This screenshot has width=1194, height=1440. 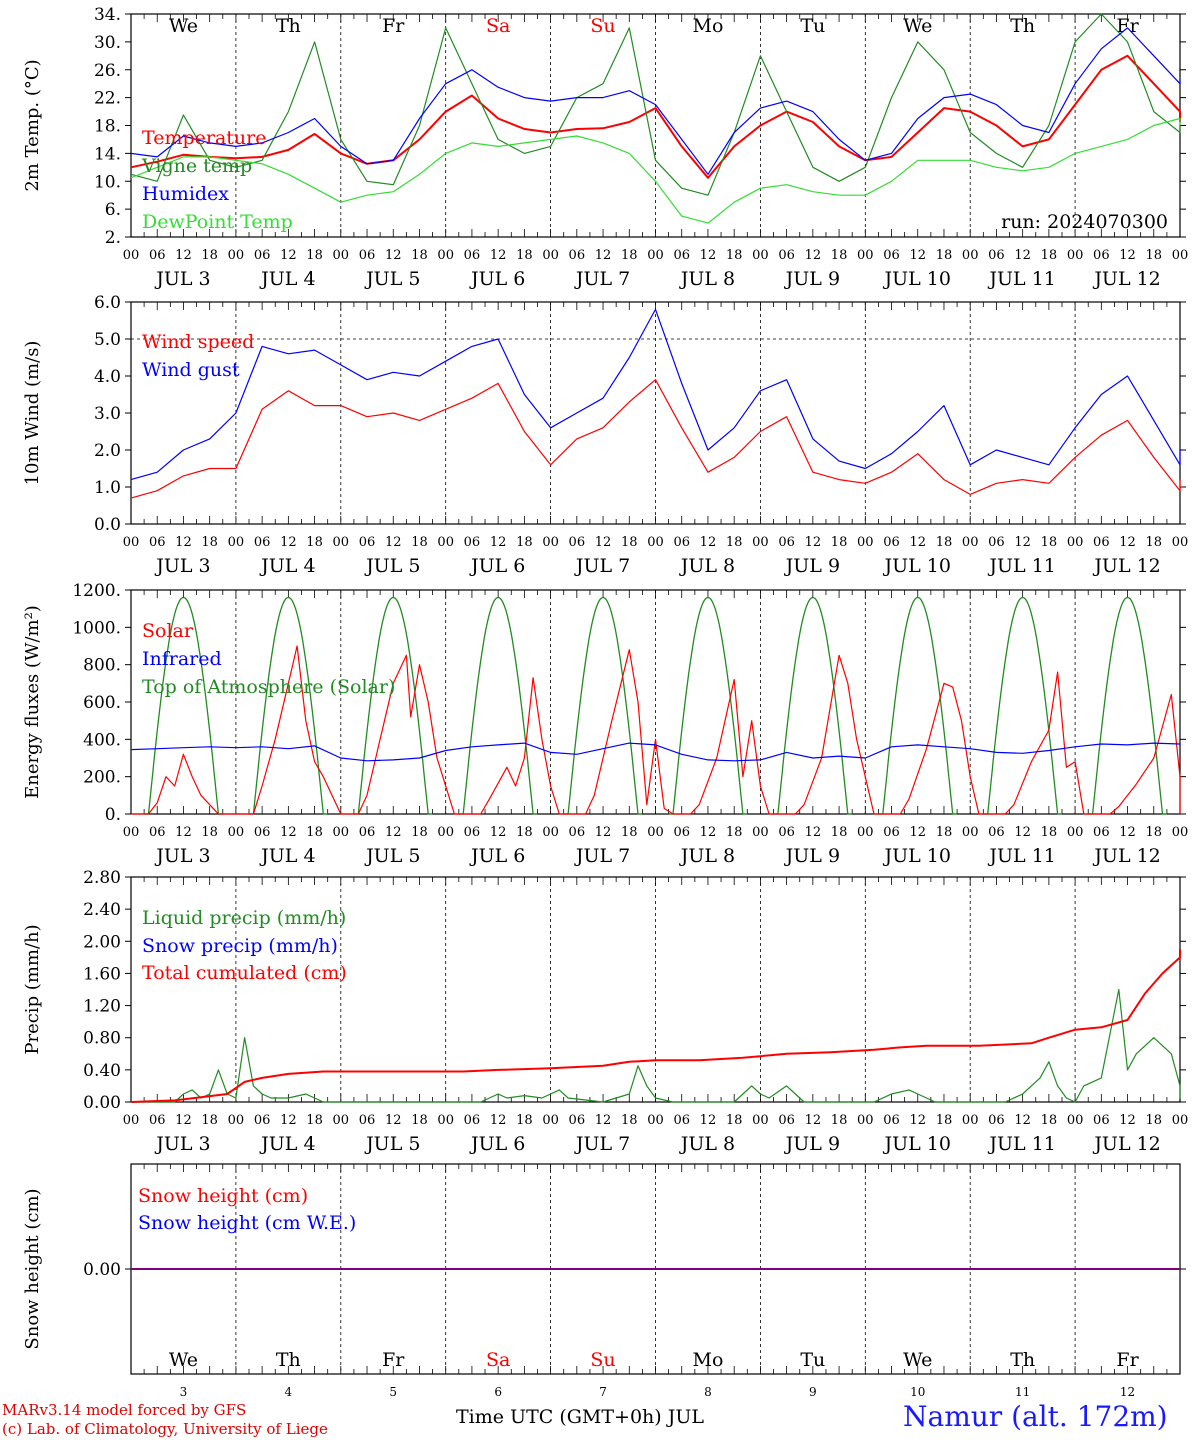 I want to click on weekday-label: Su, so click(x=602, y=1360).